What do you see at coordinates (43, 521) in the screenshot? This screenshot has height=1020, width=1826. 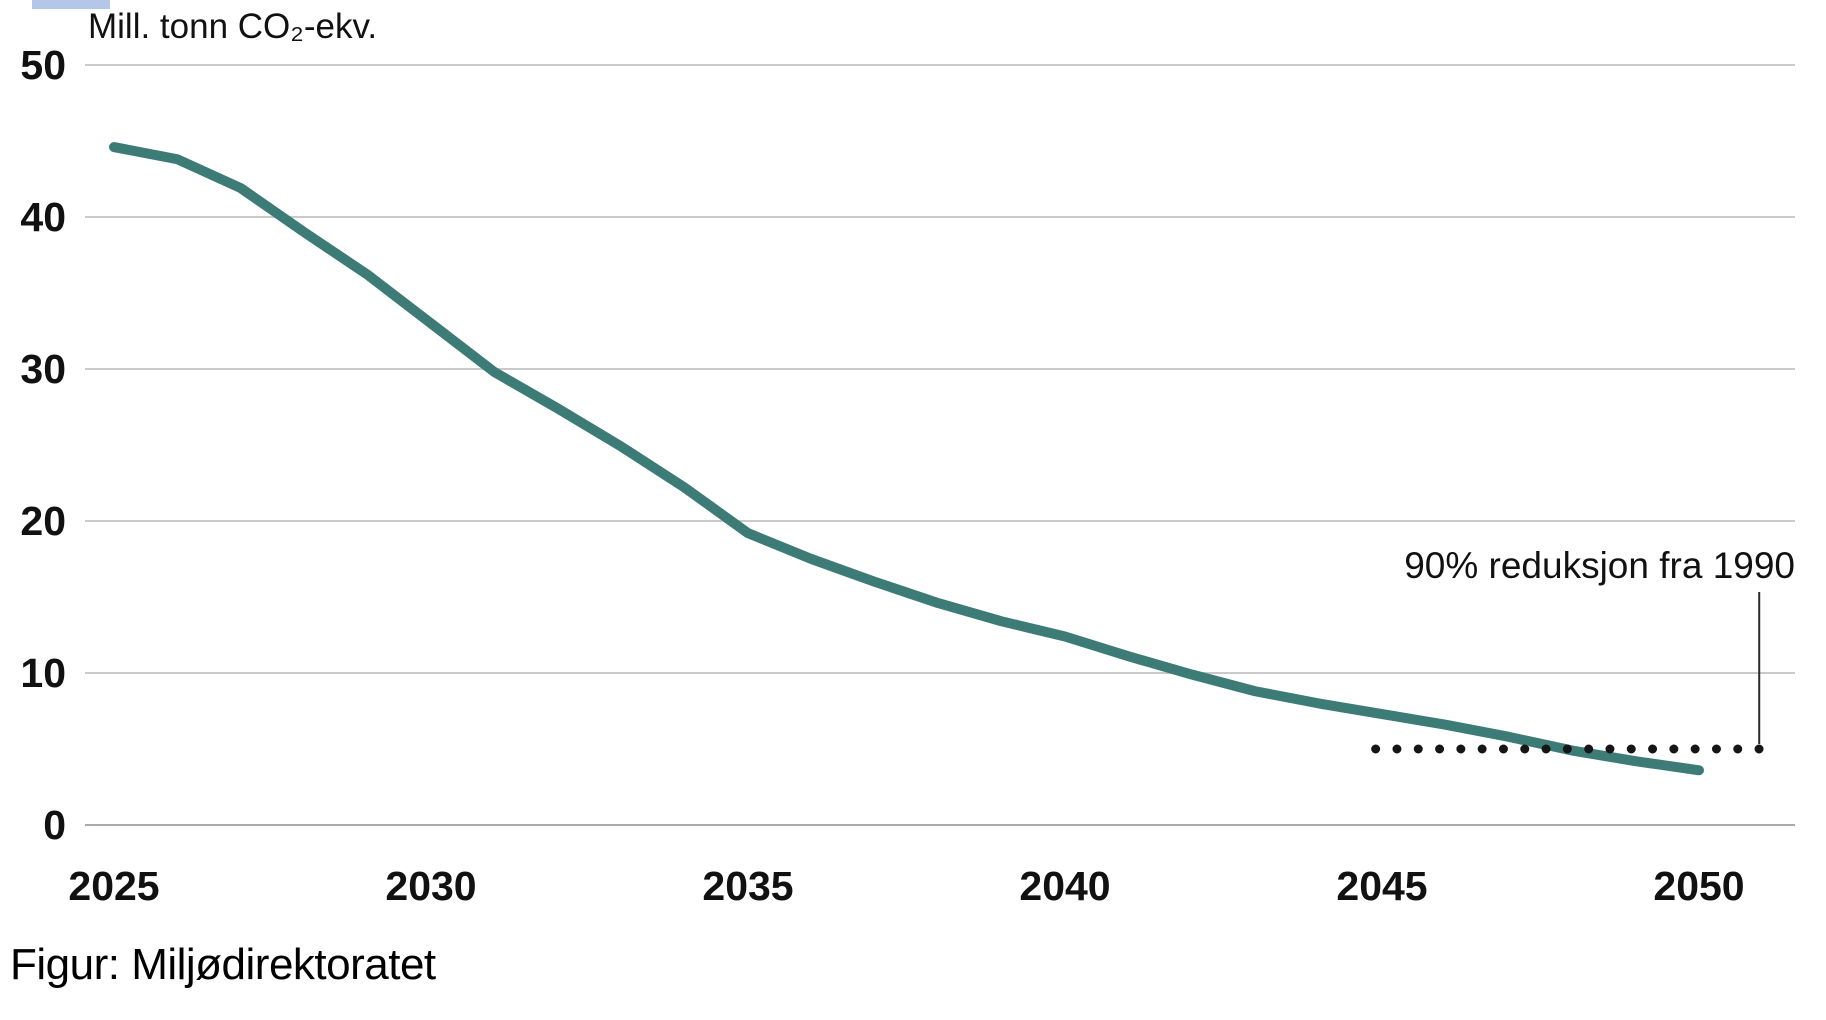 I see `y-tick-20: 20` at bounding box center [43, 521].